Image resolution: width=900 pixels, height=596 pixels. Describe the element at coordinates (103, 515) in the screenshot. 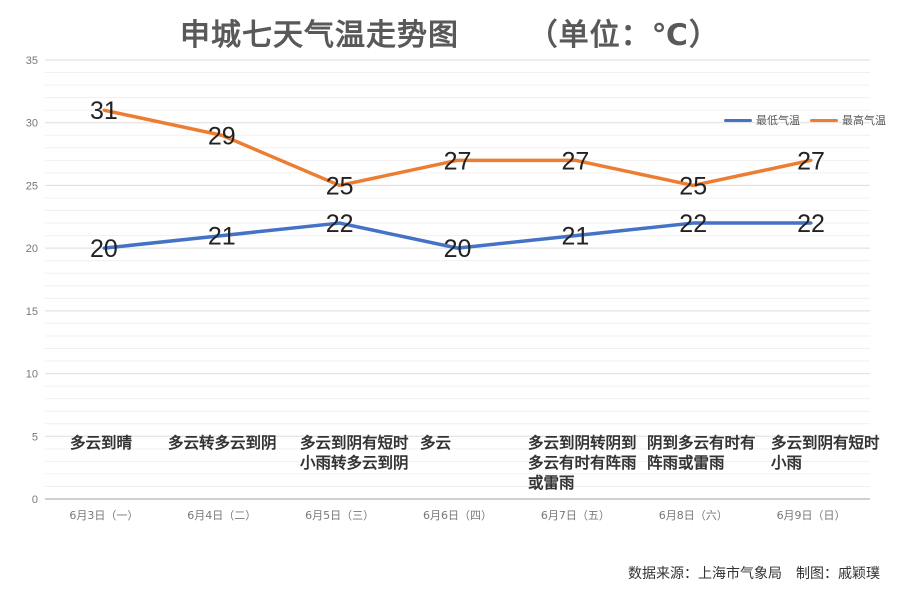

I see `x-tick-label: 6月3日（一）` at that location.